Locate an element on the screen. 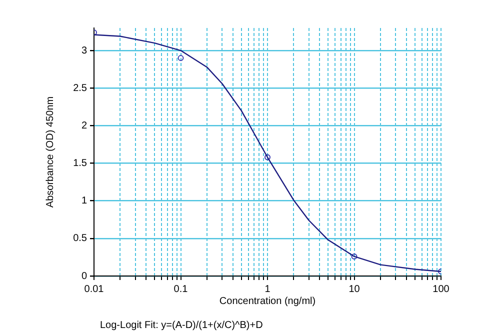  x-tick-label: 100 is located at coordinates (441, 289).